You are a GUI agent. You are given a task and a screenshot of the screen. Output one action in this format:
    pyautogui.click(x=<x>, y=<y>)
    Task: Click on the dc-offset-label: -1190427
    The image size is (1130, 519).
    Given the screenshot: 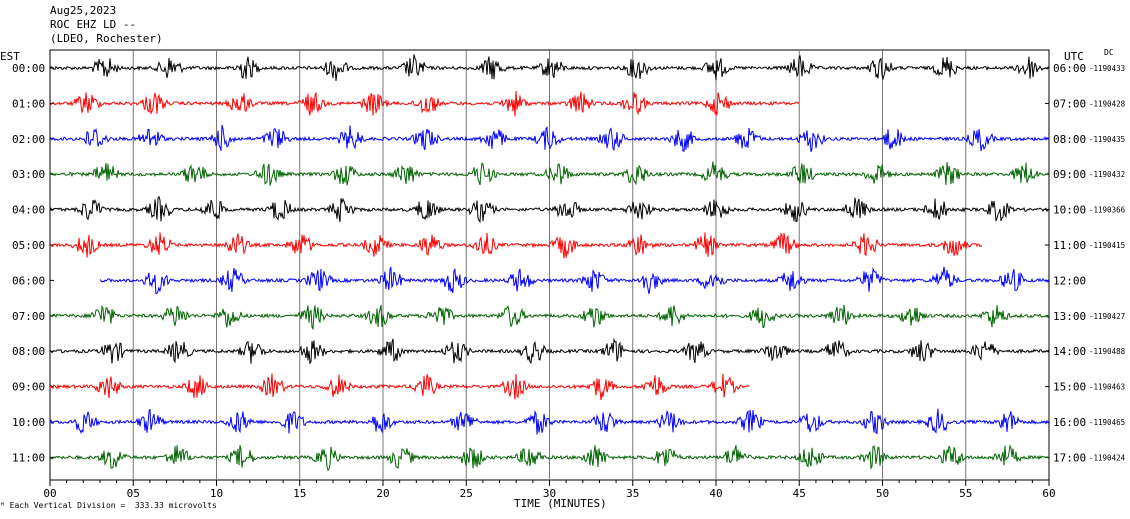 What is the action you would take?
    pyautogui.click(x=1107, y=316)
    